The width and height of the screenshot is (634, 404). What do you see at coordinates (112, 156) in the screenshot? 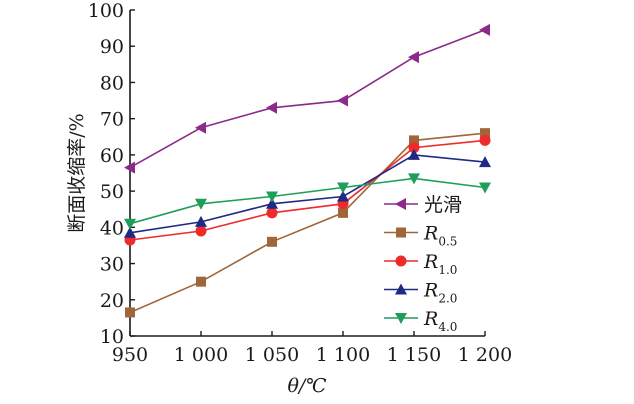
I see `y-tick-label: 60` at bounding box center [112, 156].